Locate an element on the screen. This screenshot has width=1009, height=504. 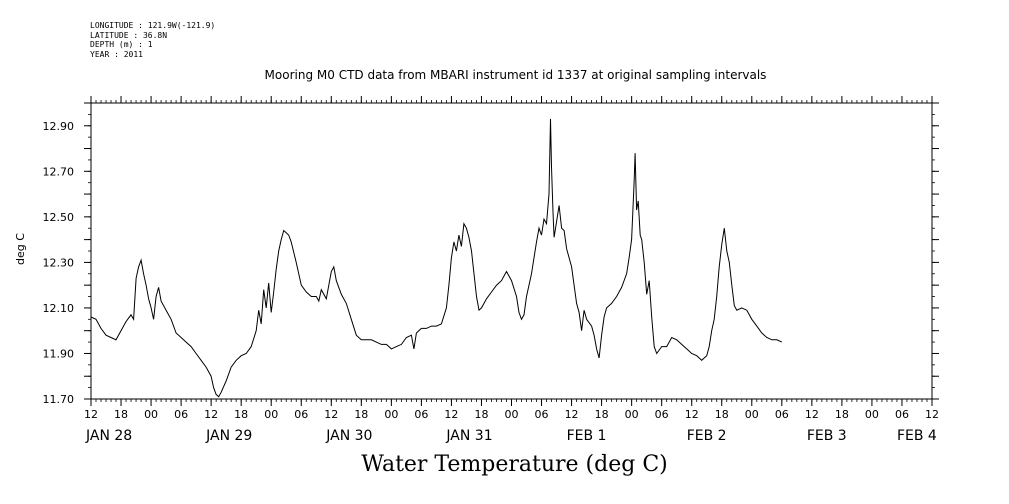
metadata-depth: DEPTH (m) : 1 is located at coordinates (121, 44).